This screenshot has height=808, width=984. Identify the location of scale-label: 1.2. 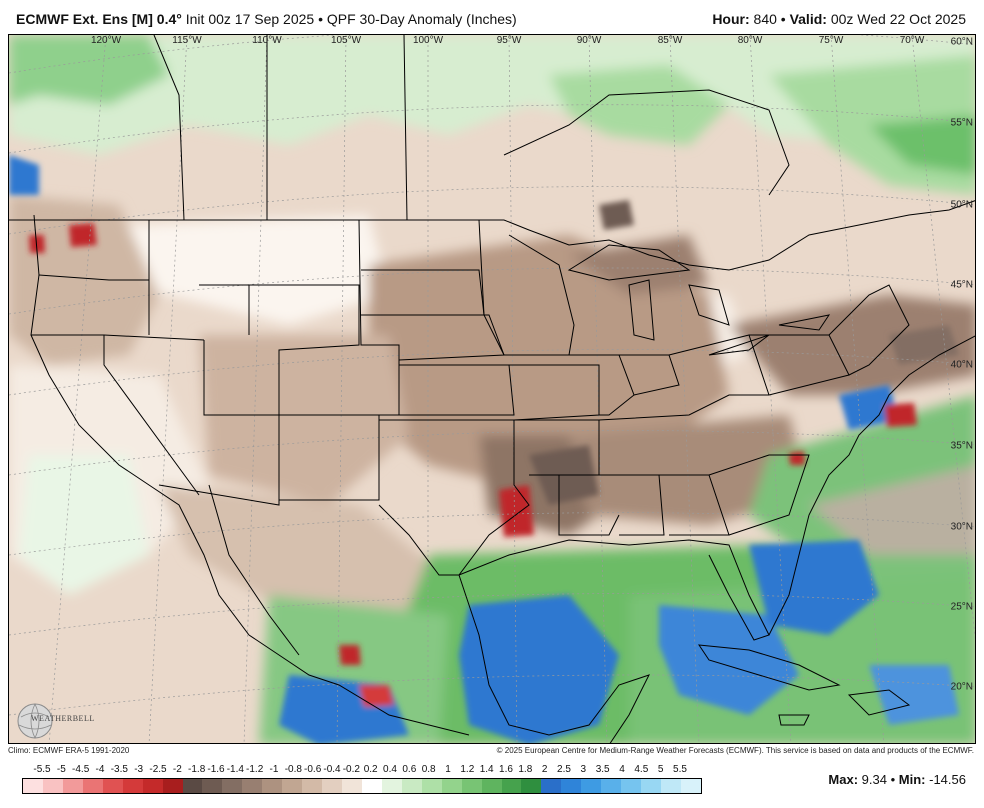
(467, 769).